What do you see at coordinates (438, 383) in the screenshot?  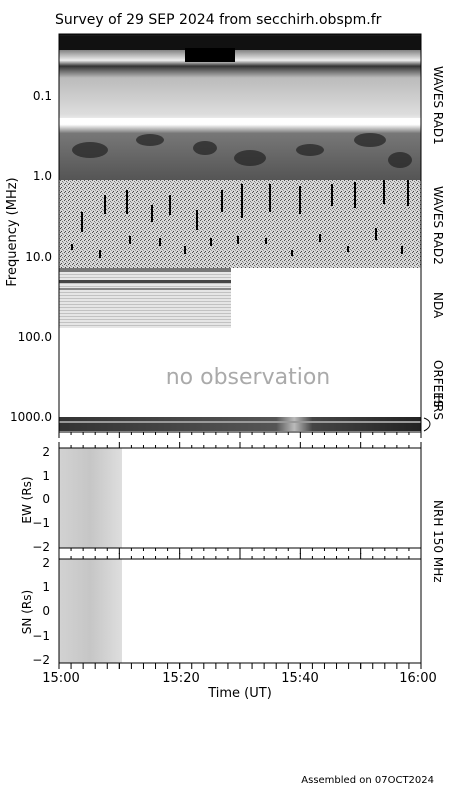 I see `instrument-label-orfees: ORFEES` at bounding box center [438, 383].